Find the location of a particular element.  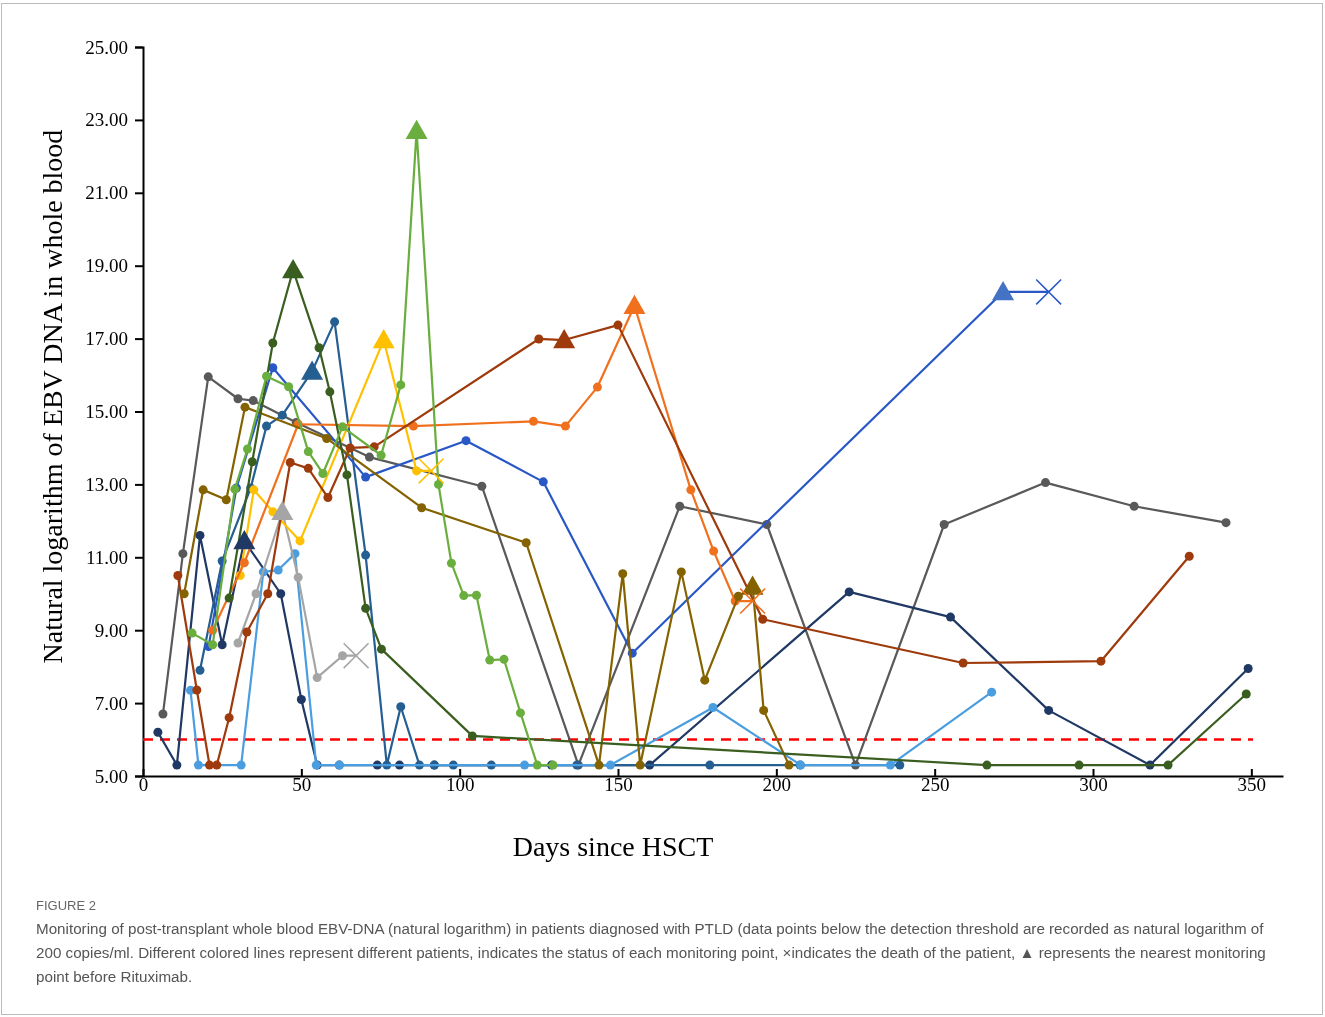

y-tick-label: 5.00 is located at coordinates (111, 776).